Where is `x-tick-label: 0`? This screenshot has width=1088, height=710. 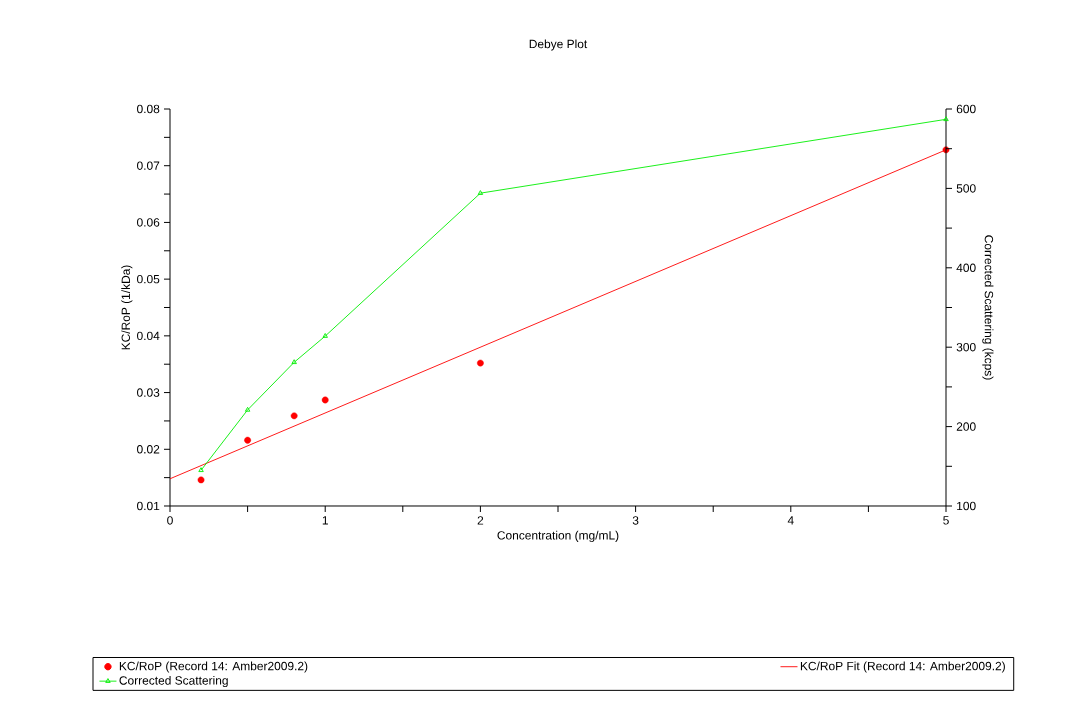 x-tick-label: 0 is located at coordinates (170, 520).